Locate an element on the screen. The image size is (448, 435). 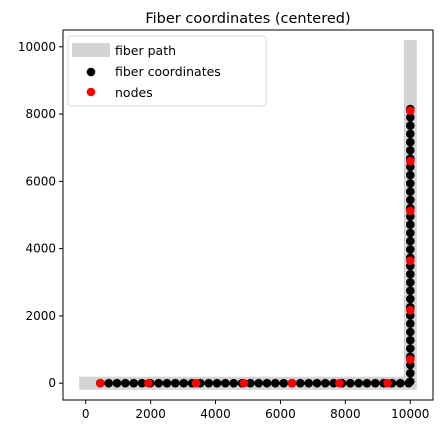
legend: fiber path fiber coordinates nodes is located at coordinates (167, 71).